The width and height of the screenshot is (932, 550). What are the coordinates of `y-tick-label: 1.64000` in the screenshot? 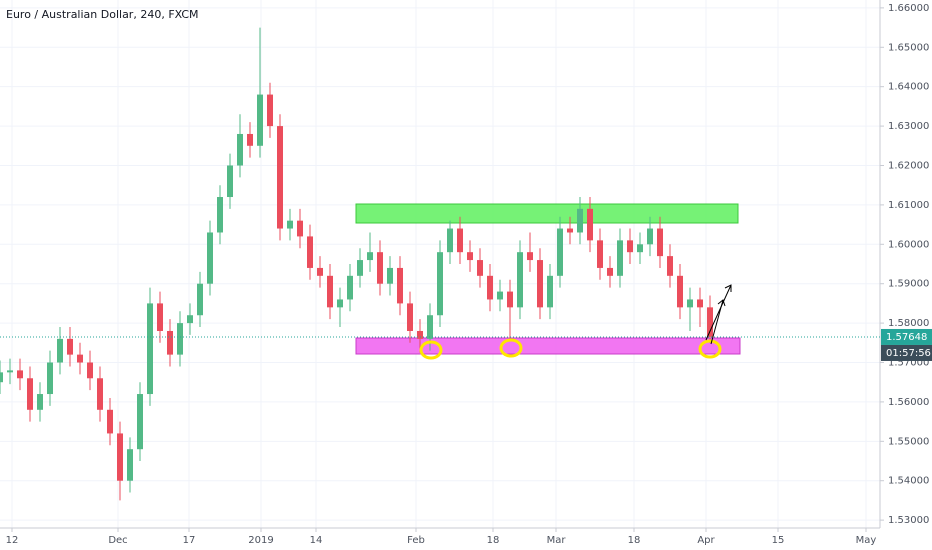 It's located at (908, 87).